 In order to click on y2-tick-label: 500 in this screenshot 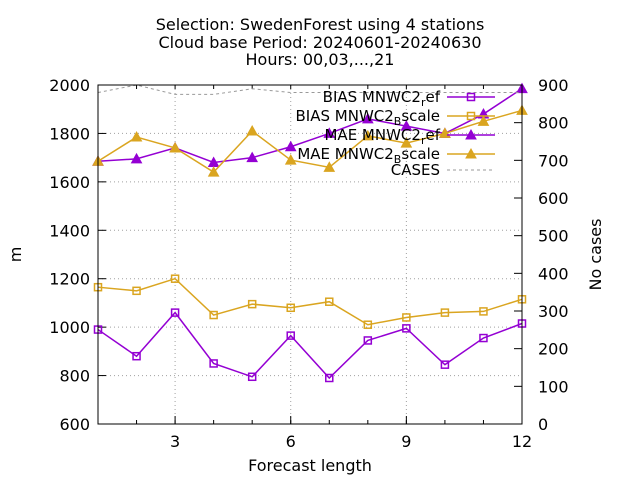, I will do `click(553, 236)`.